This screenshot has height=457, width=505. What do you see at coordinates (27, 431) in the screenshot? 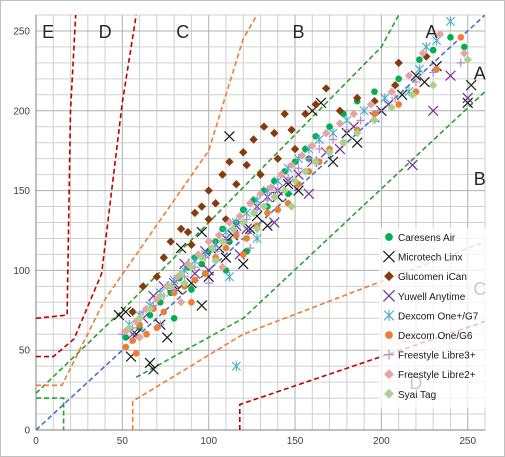
I see `y-tick-label: 0` at bounding box center [27, 431].